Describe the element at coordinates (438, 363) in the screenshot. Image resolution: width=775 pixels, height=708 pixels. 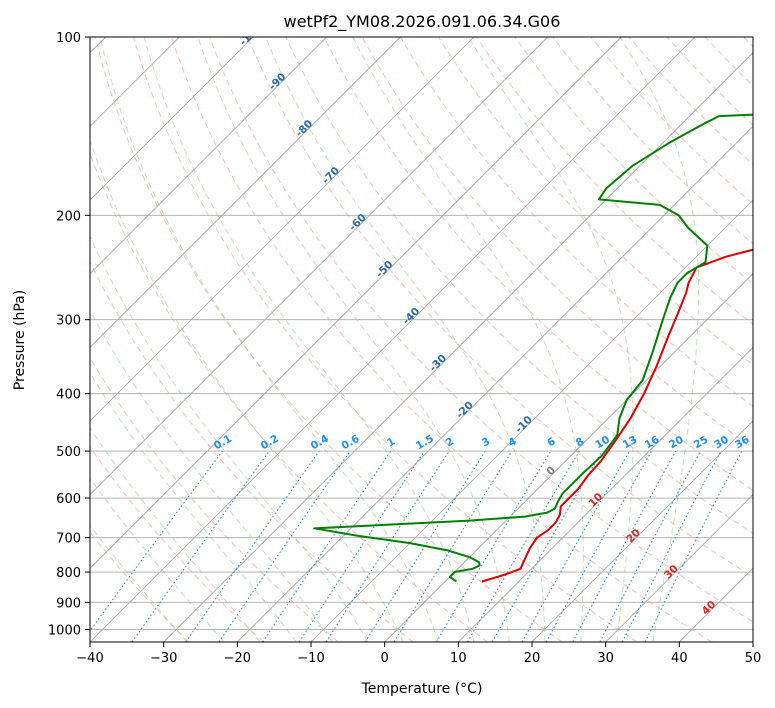
I see `dry-adiabat-label: -30` at that location.